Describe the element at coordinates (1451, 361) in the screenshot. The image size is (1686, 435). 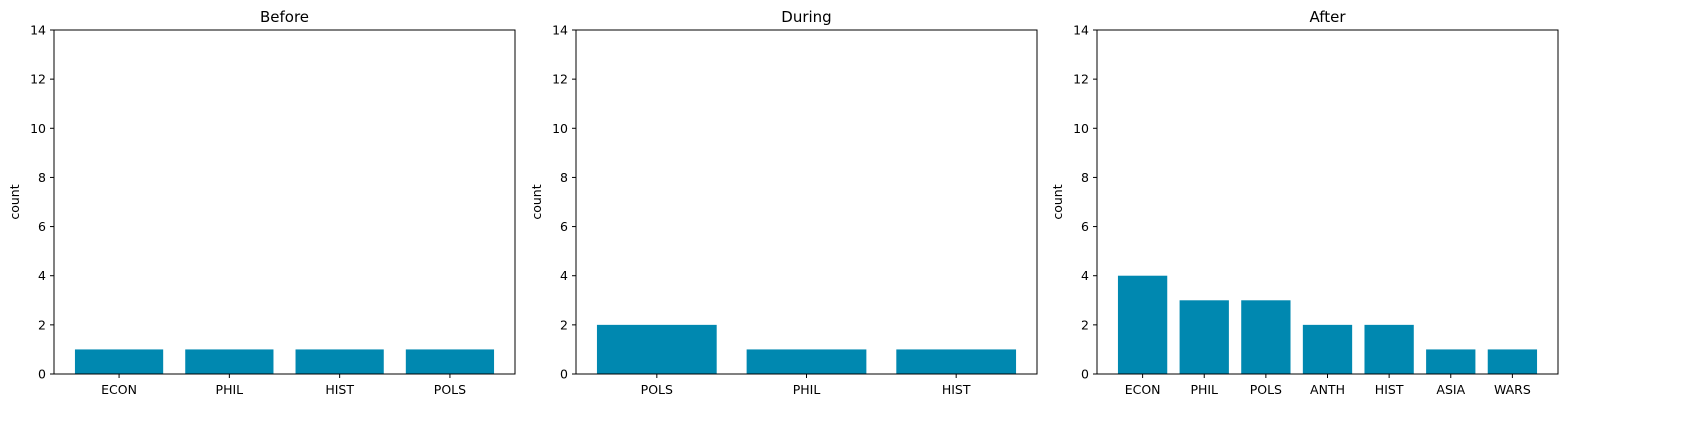
I see `bar-asia` at that location.